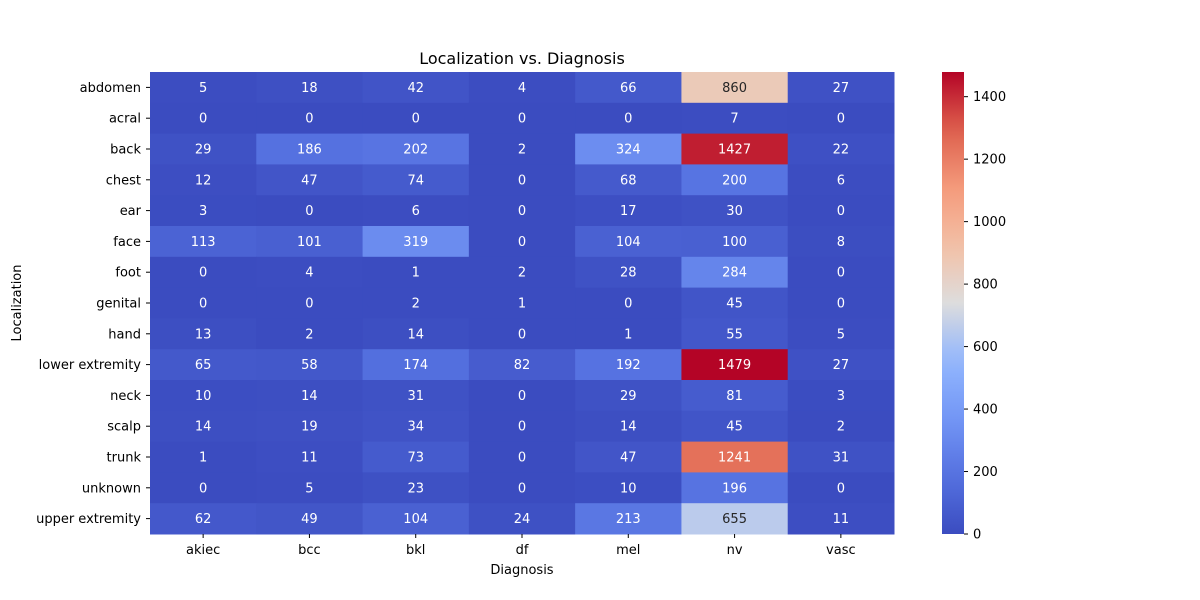 Image resolution: width=1200 pixels, height=600 pixels. I want to click on cell-value-label: 11, so click(309, 458).